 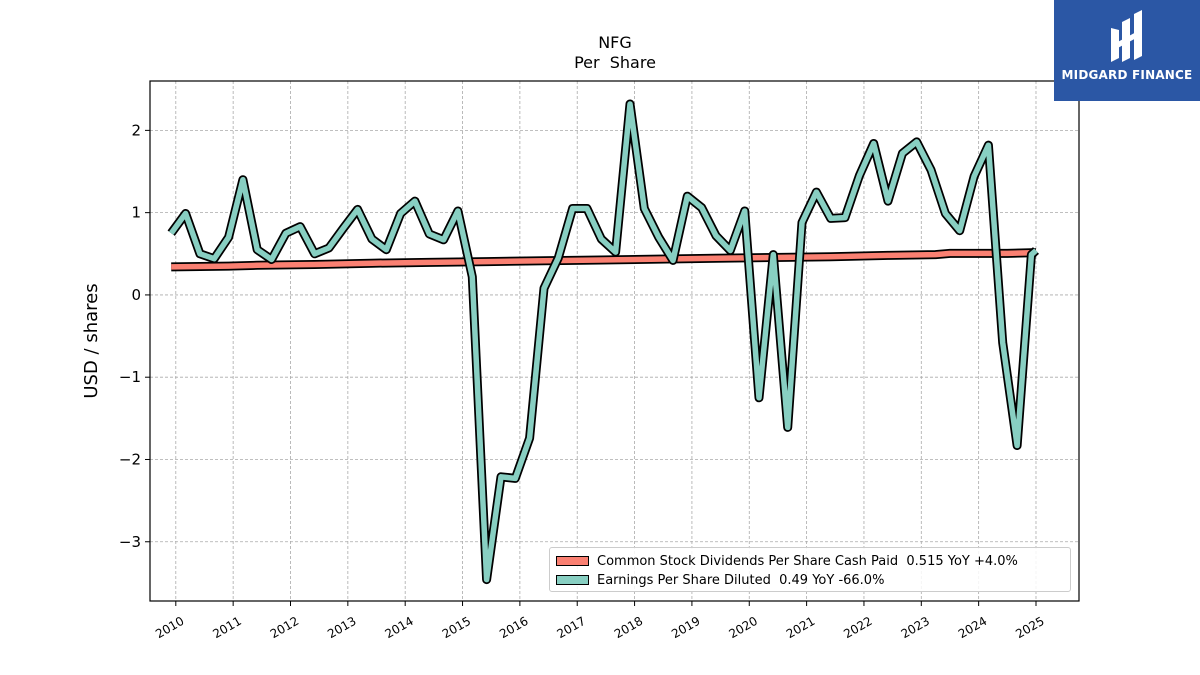 I want to click on x-tick-label: 2018, so click(x=628, y=627).